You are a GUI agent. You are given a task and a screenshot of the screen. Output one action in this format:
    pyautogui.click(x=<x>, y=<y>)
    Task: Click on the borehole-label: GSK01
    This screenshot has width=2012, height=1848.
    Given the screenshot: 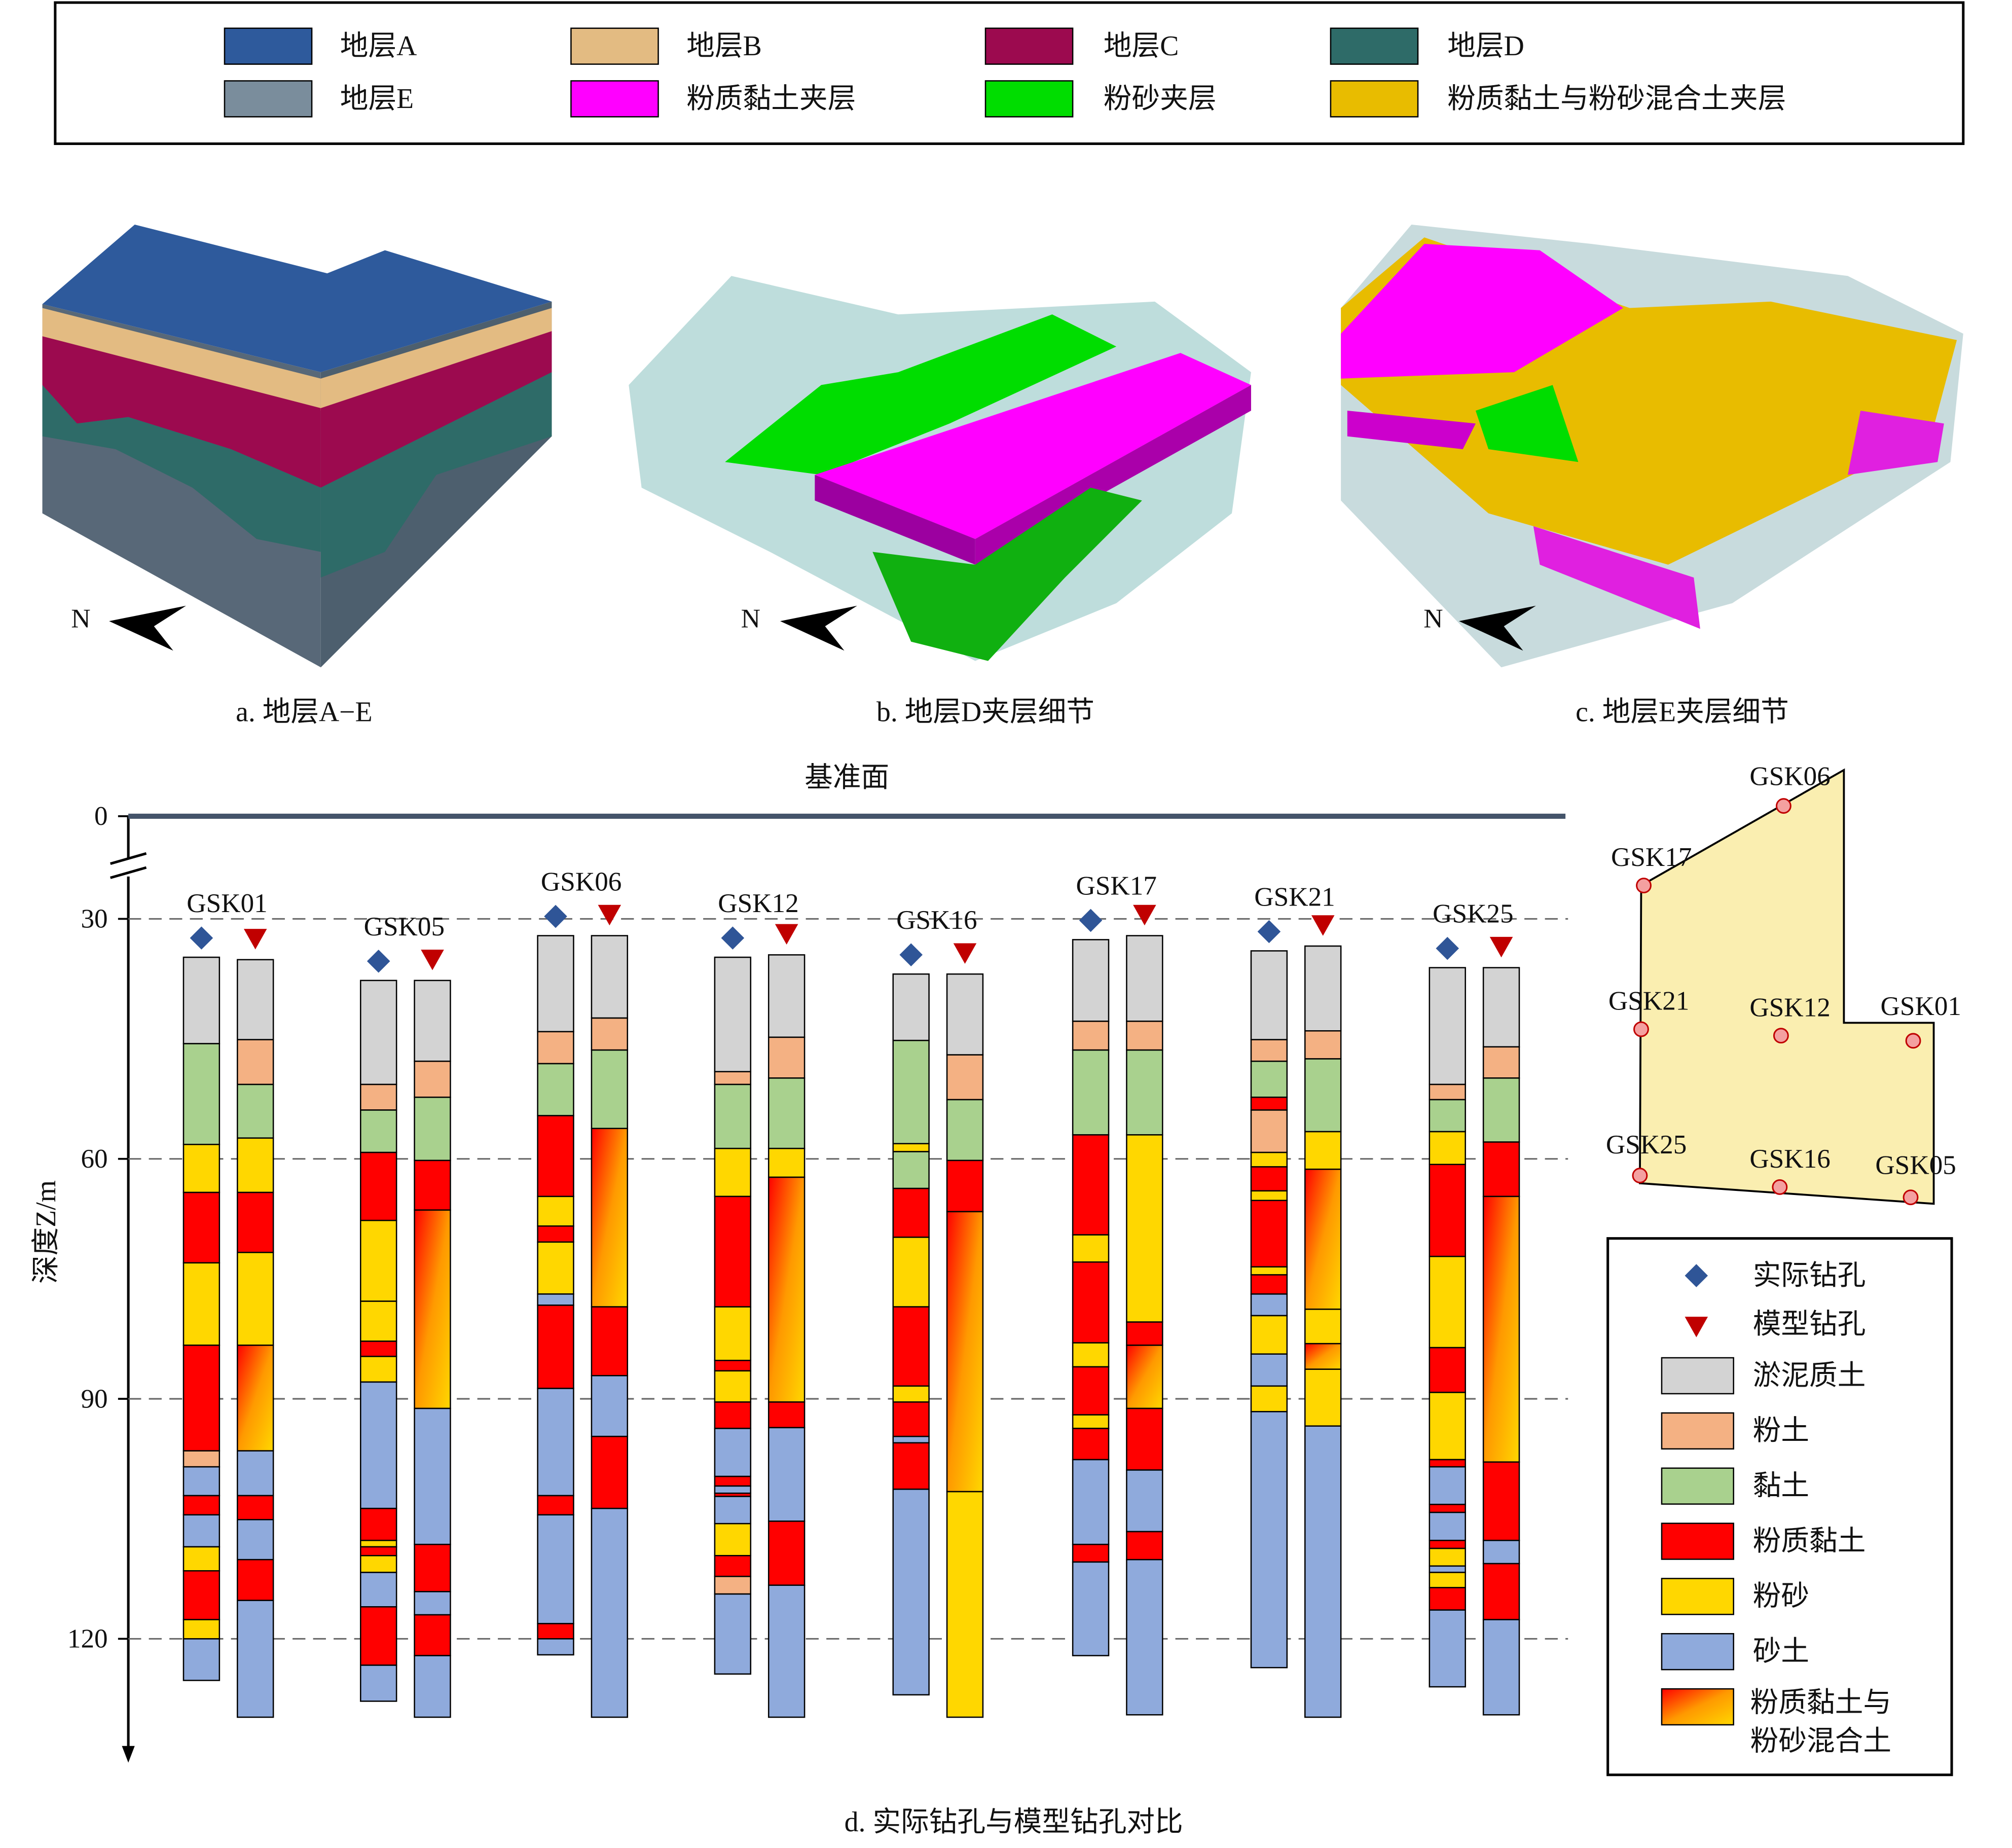 What is the action you would take?
    pyautogui.click(x=227, y=903)
    